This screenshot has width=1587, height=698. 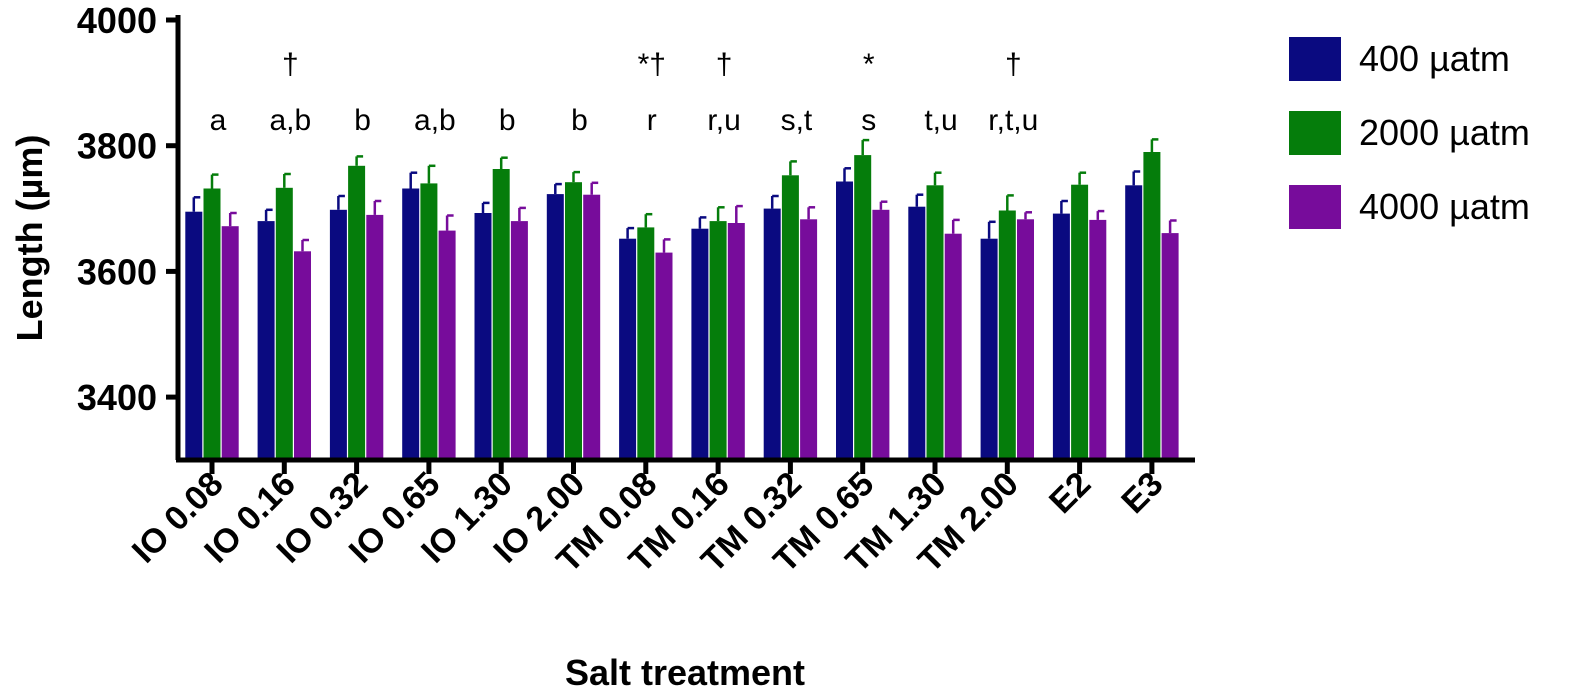 What do you see at coordinates (117, 146) in the screenshot?
I see `y-tick-label: 3800` at bounding box center [117, 146].